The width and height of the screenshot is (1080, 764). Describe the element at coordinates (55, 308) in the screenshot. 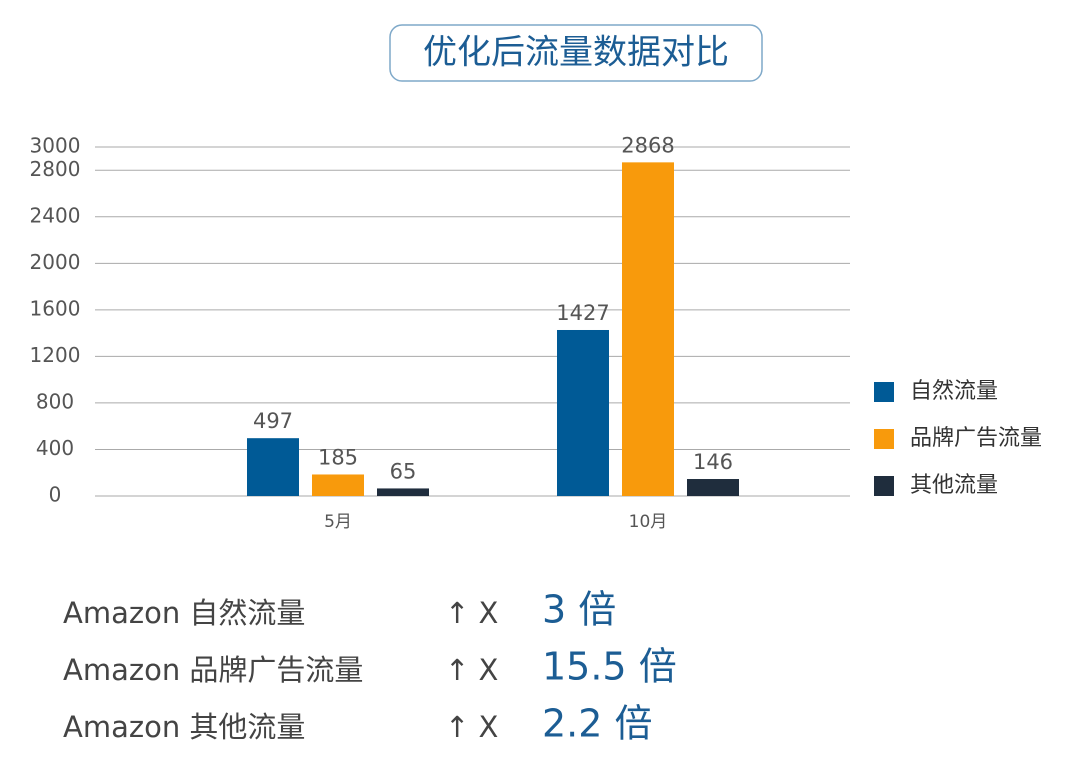

I see `y-tick-label: 1600` at that location.